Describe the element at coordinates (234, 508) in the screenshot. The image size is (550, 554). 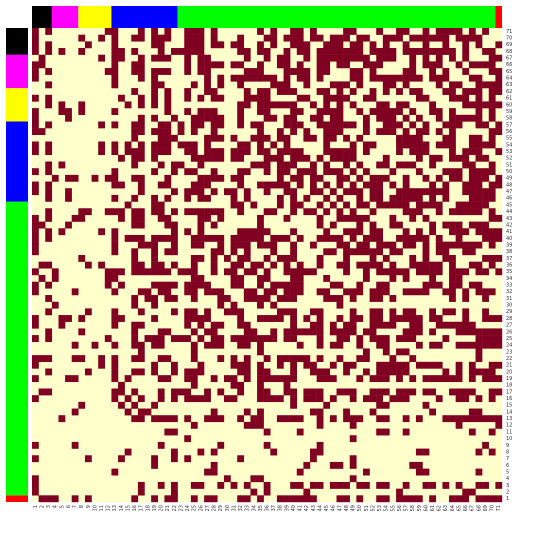
I see `x-tick-label: 31` at that location.